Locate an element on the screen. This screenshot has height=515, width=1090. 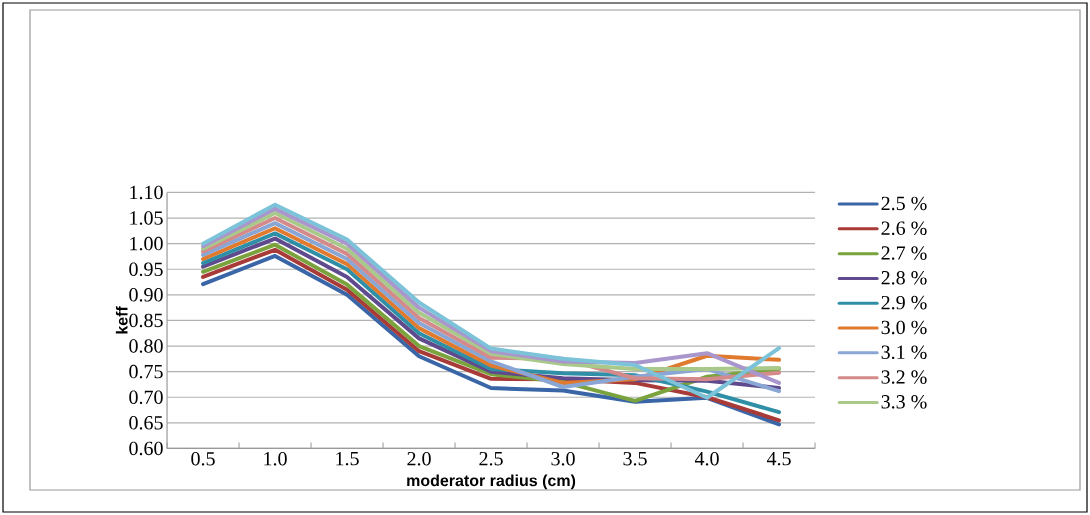
y-tick-label: 0.80 is located at coordinates (146, 346).